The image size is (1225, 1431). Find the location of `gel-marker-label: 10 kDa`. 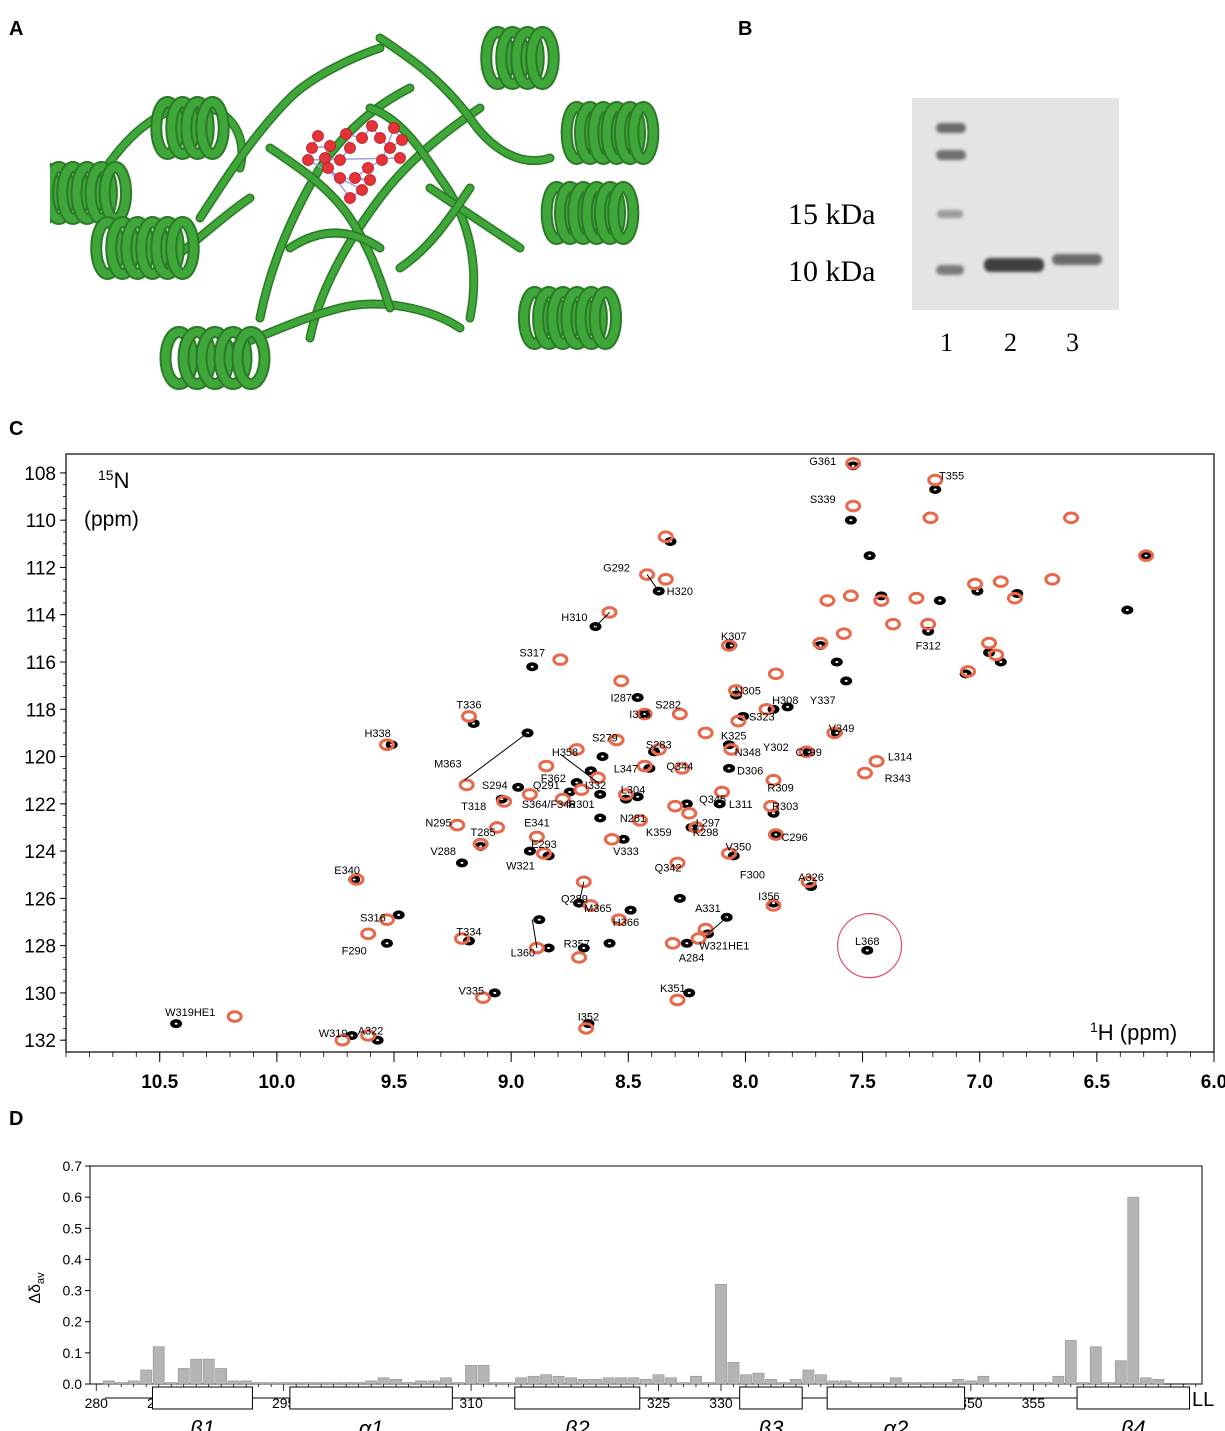

gel-marker-label: 10 kDa is located at coordinates (832, 271).